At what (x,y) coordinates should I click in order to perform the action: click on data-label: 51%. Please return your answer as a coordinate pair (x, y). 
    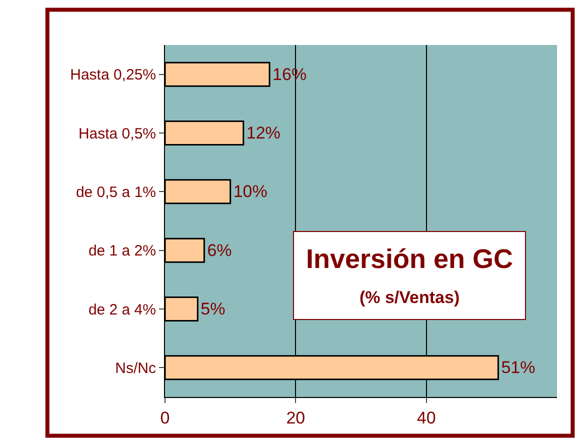
    Looking at the image, I should click on (518, 368).